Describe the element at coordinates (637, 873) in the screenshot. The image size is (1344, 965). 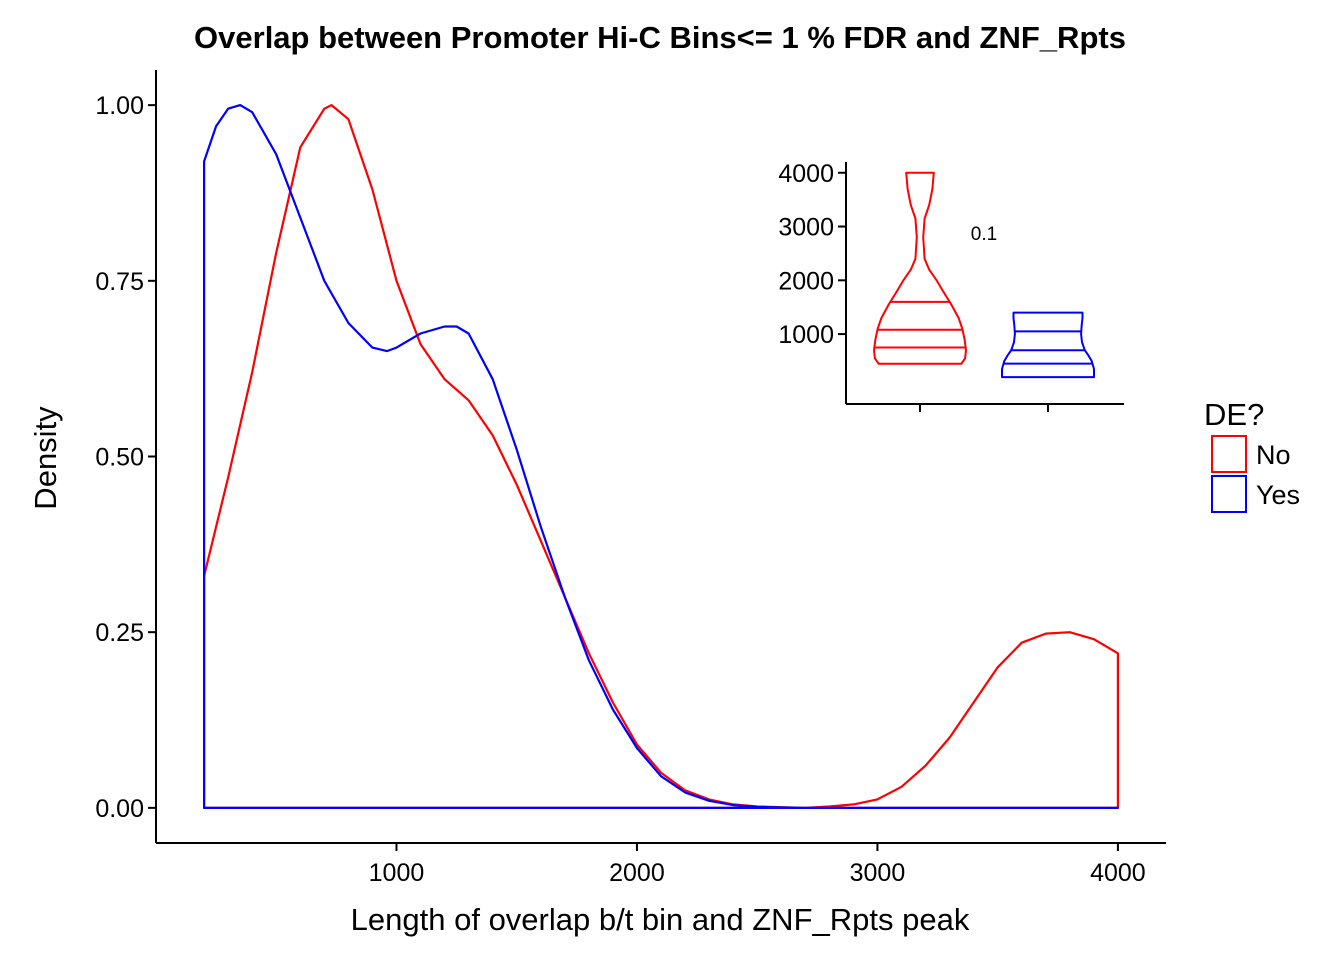
I see `x-tick-label: 2000` at that location.